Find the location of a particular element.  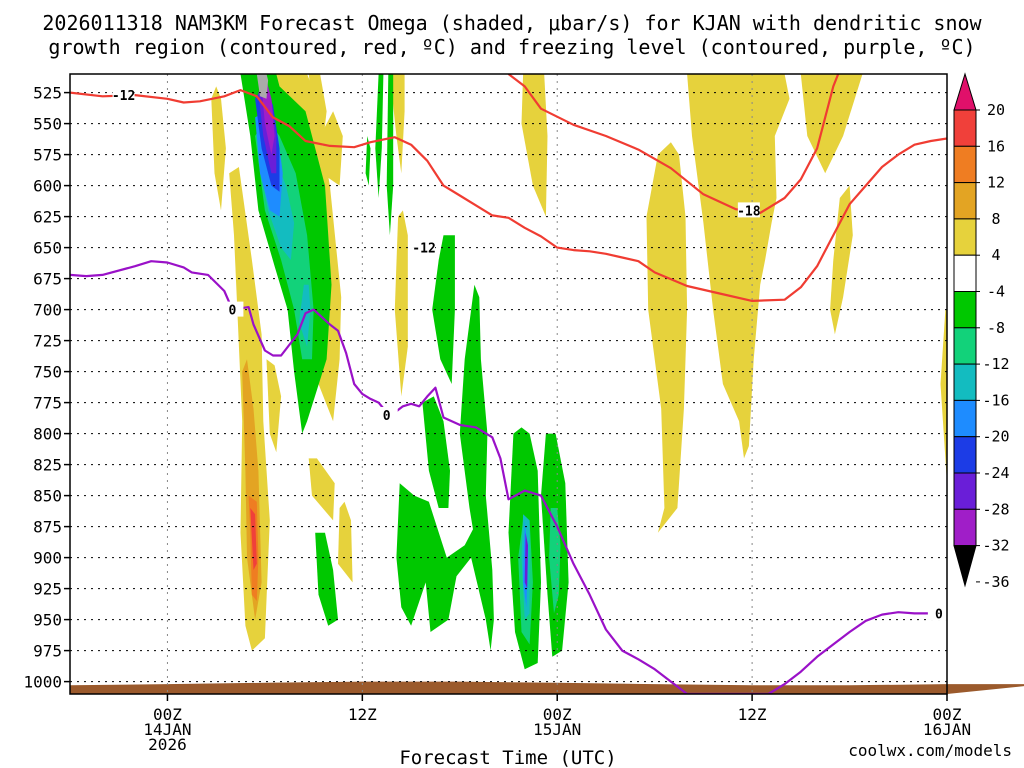

y-tick-label: 725 is located at coordinates (47, 341).